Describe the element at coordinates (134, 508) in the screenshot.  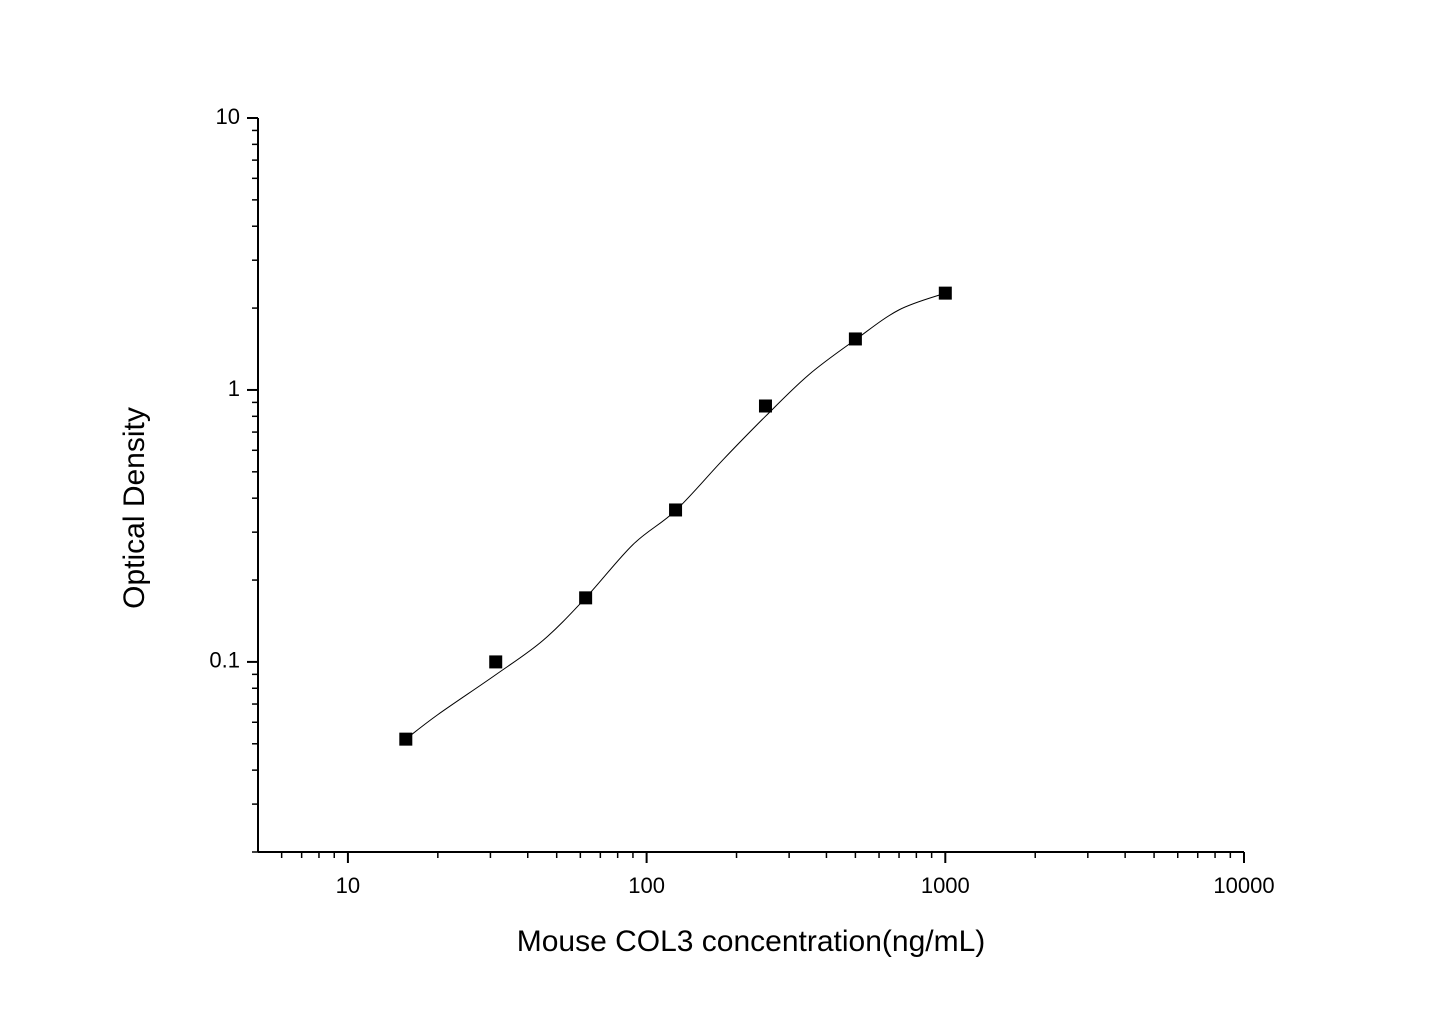
I see `y-axis-title: Optical Density` at that location.